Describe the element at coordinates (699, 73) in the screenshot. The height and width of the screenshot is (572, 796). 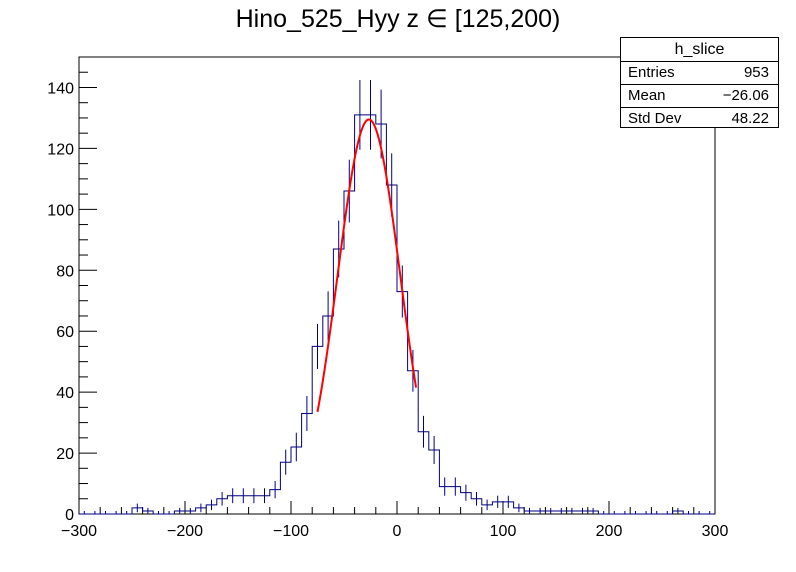
I see `stats-row-entries: Entries 953` at that location.